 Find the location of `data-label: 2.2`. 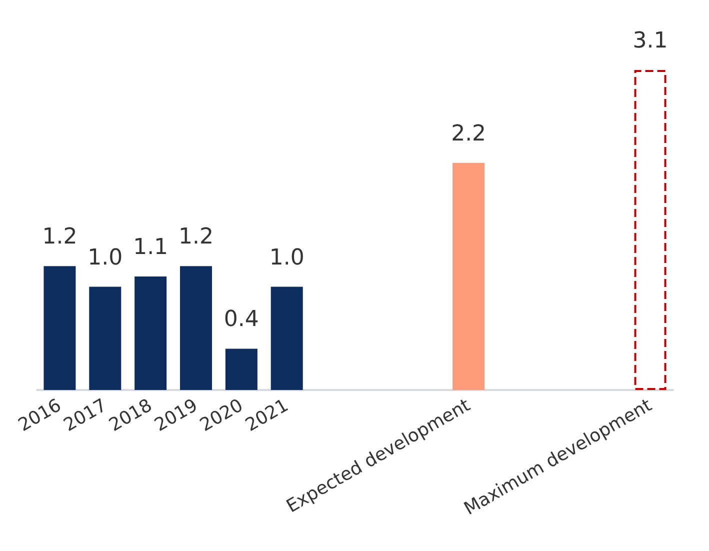

data-label: 2.2 is located at coordinates (468, 133).